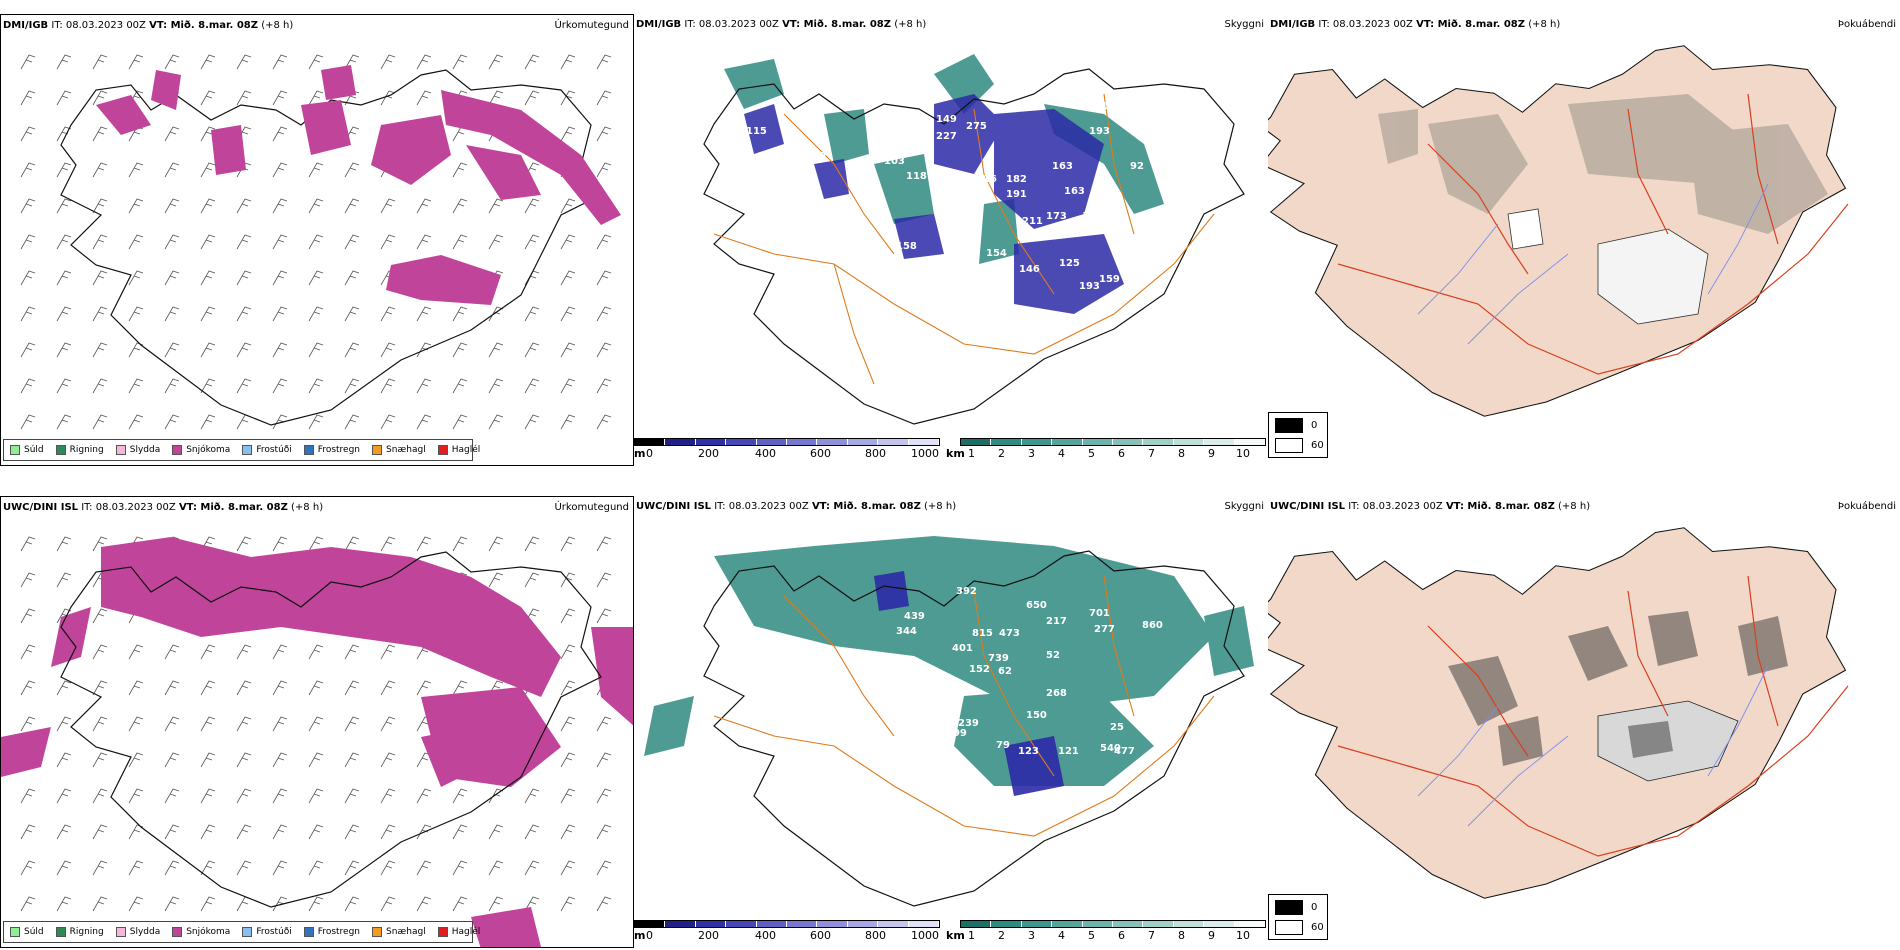  What do you see at coordinates (955, 935) in the screenshot?
I see `scale-unit: km` at bounding box center [955, 935].